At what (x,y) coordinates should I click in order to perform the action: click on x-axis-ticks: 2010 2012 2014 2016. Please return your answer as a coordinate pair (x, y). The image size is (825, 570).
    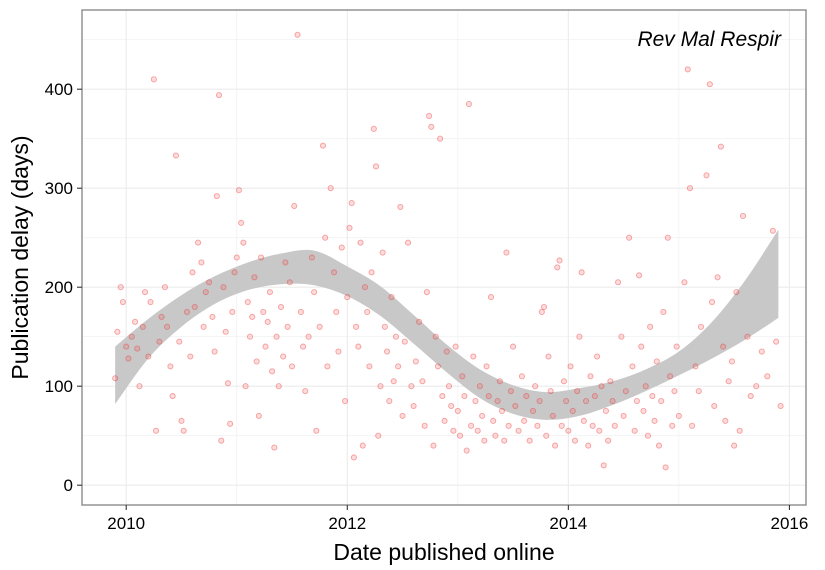
    Looking at the image, I should click on (457, 519).